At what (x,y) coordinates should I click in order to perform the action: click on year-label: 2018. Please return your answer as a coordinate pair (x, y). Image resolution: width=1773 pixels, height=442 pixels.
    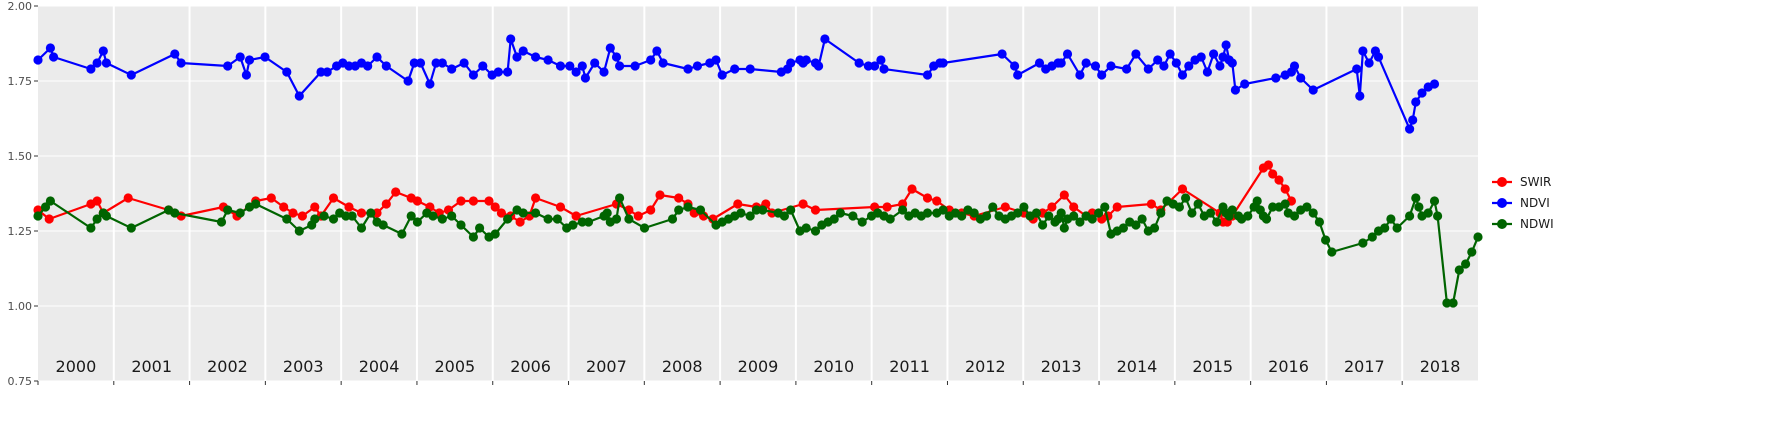
    Looking at the image, I should click on (1440, 366).